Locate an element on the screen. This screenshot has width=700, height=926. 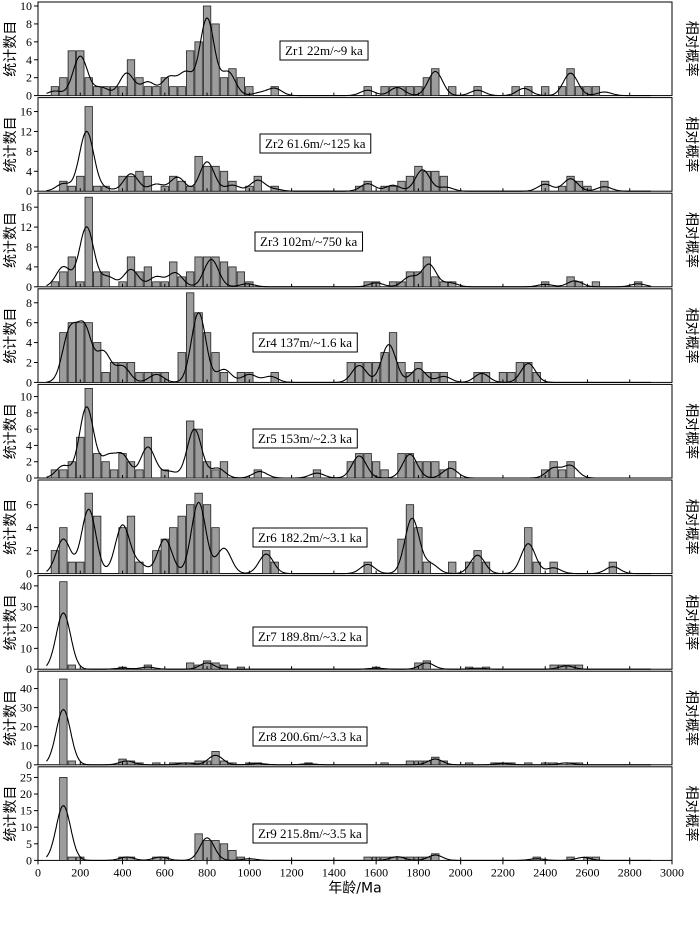
panel-5: 0 2 4 6 8 10 Zr5 153m/~2.3 ka 统计数目 相对概率 is located at coordinates (351, 434).